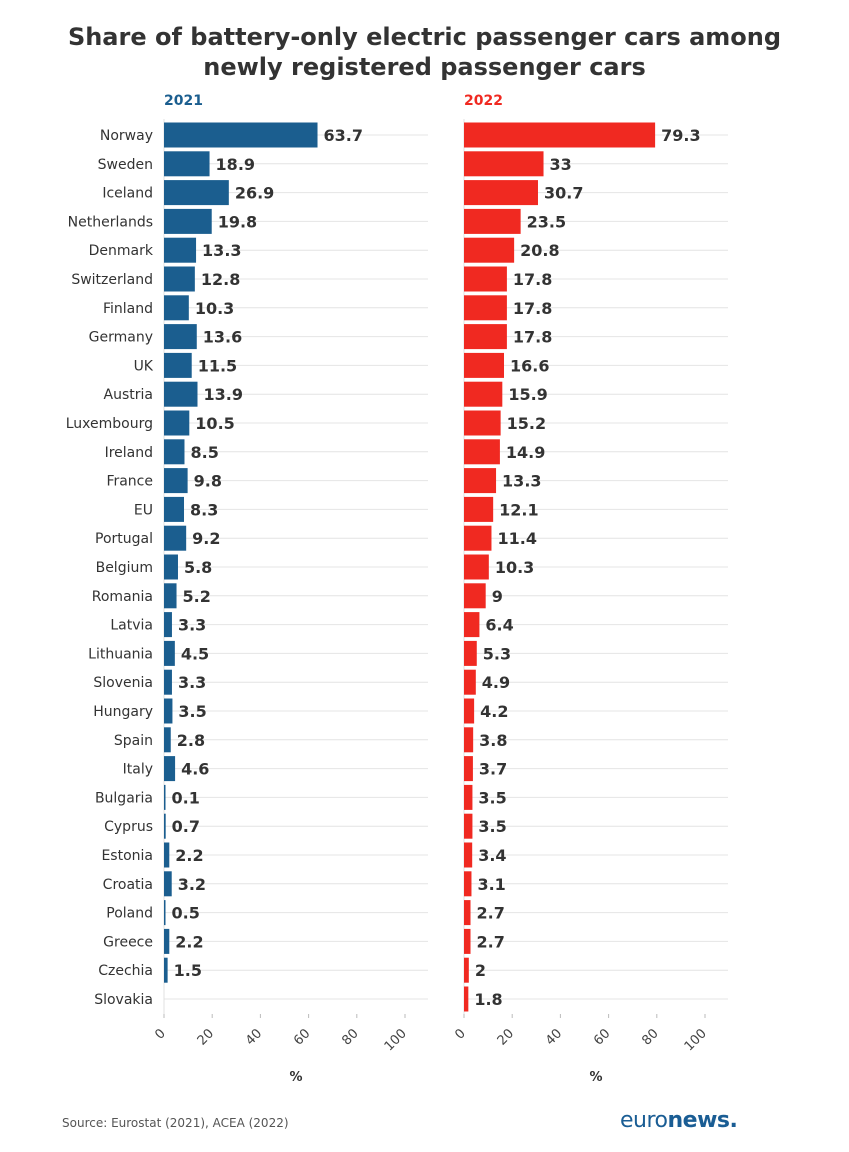 The image size is (849, 1152). What do you see at coordinates (204, 452) in the screenshot?
I see `value-label-2021: 8.5` at bounding box center [204, 452].